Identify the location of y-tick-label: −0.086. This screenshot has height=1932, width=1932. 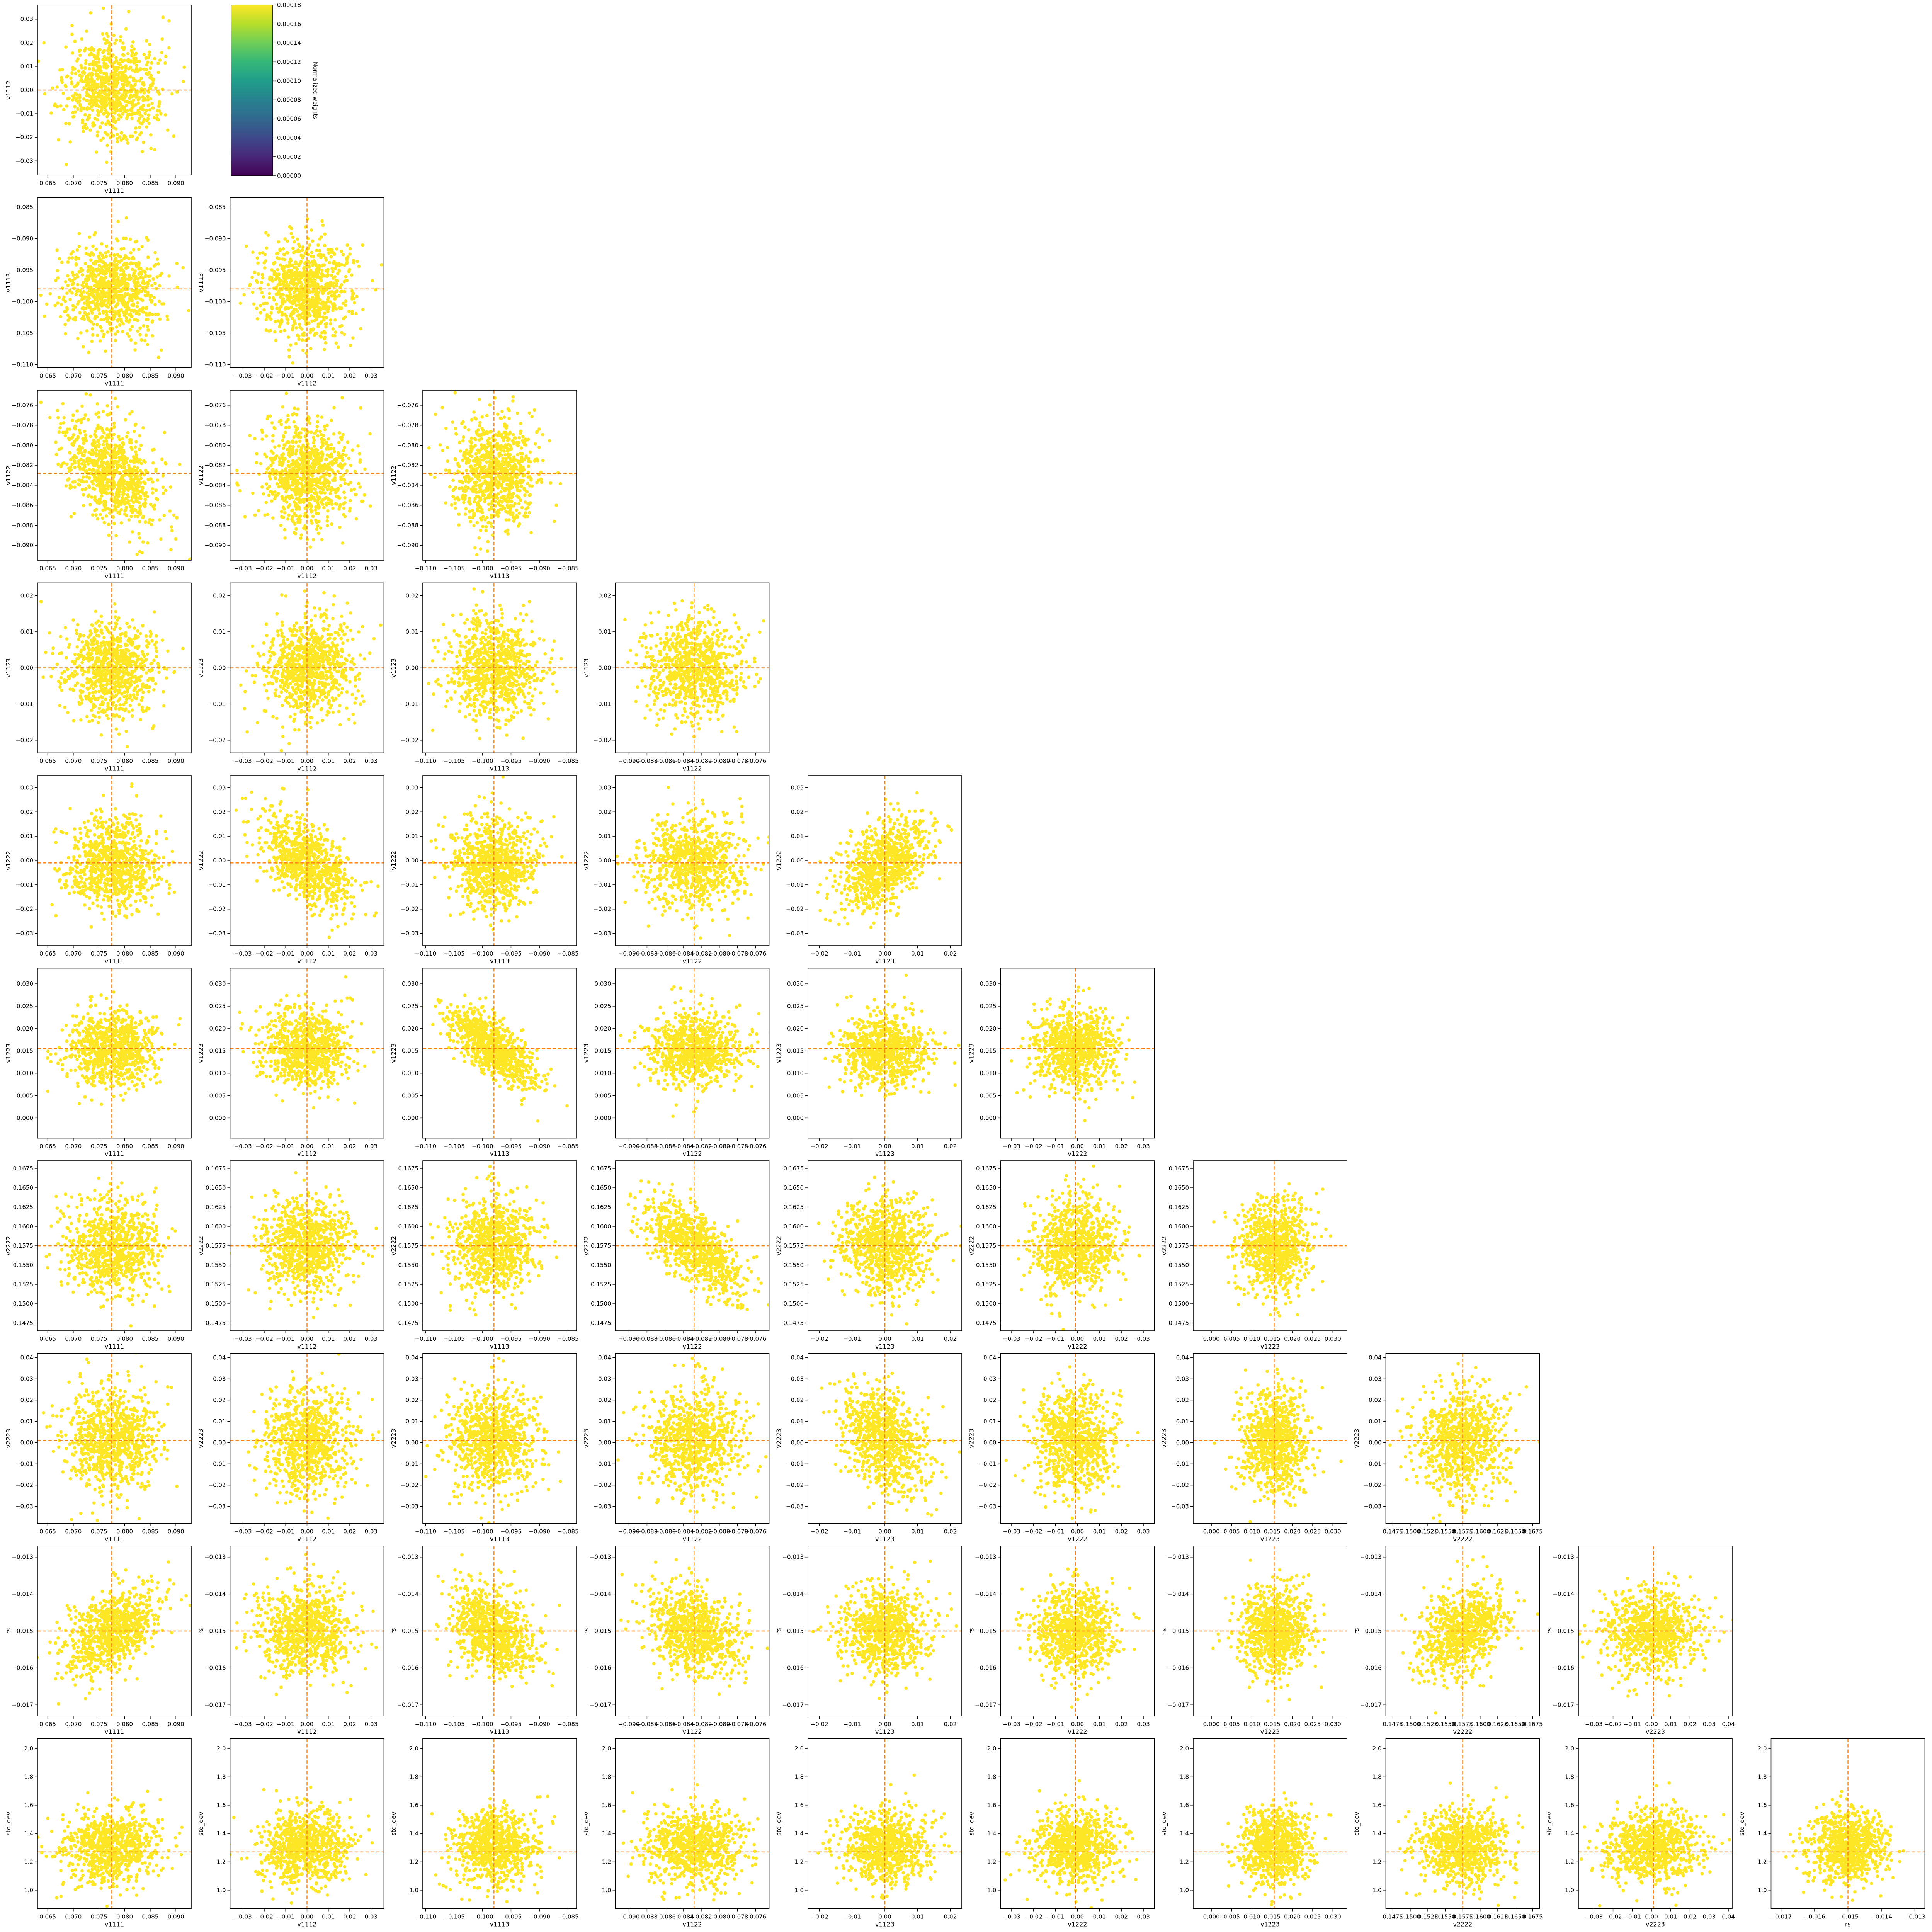
(215, 506).